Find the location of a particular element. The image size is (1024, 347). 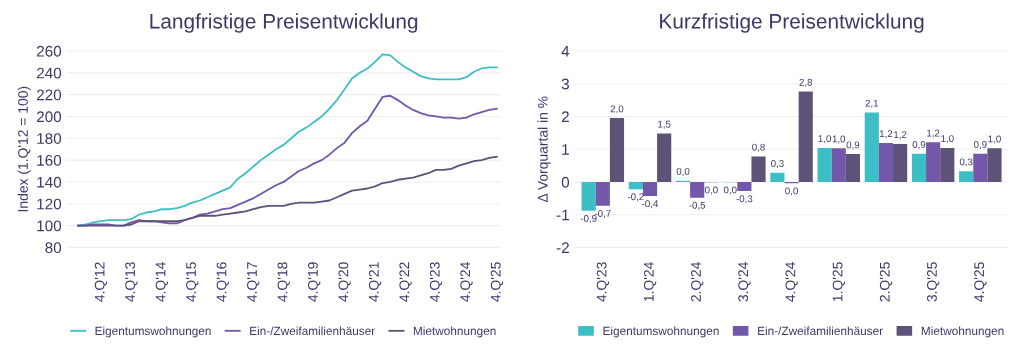

y-tick-label: 0 is located at coordinates (565, 182).